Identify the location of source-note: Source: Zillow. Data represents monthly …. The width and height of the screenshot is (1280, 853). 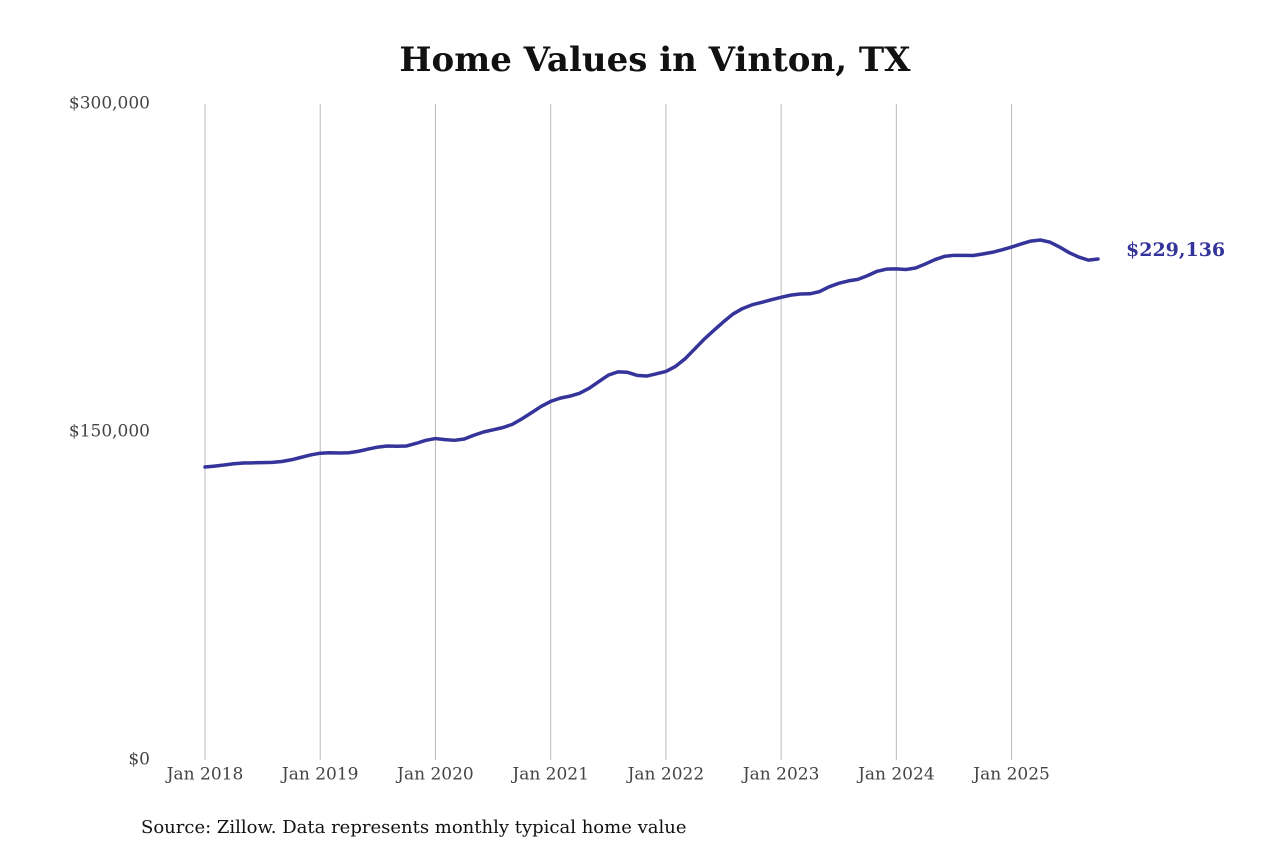
(414, 827).